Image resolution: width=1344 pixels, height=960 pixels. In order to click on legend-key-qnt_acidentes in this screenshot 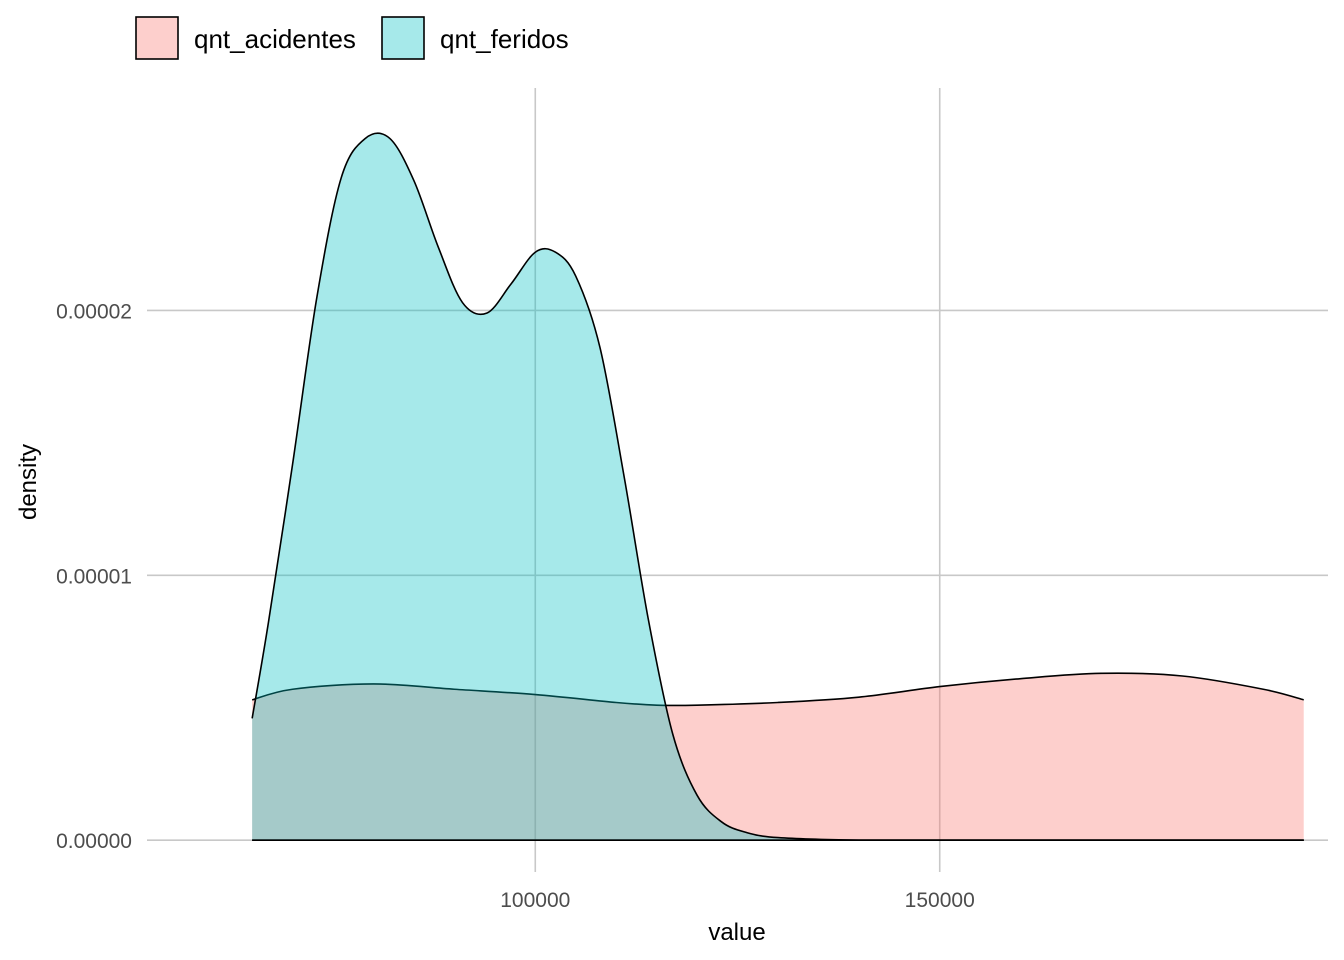, I will do `click(157, 38)`.